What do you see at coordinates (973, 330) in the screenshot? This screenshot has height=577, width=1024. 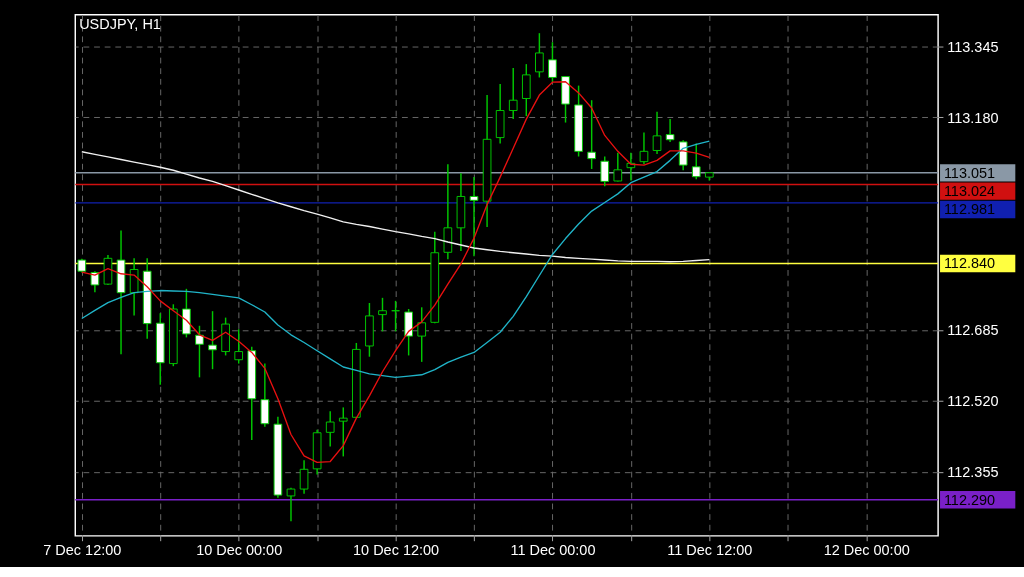 I see `y-tick-label: 112.685` at bounding box center [973, 330].